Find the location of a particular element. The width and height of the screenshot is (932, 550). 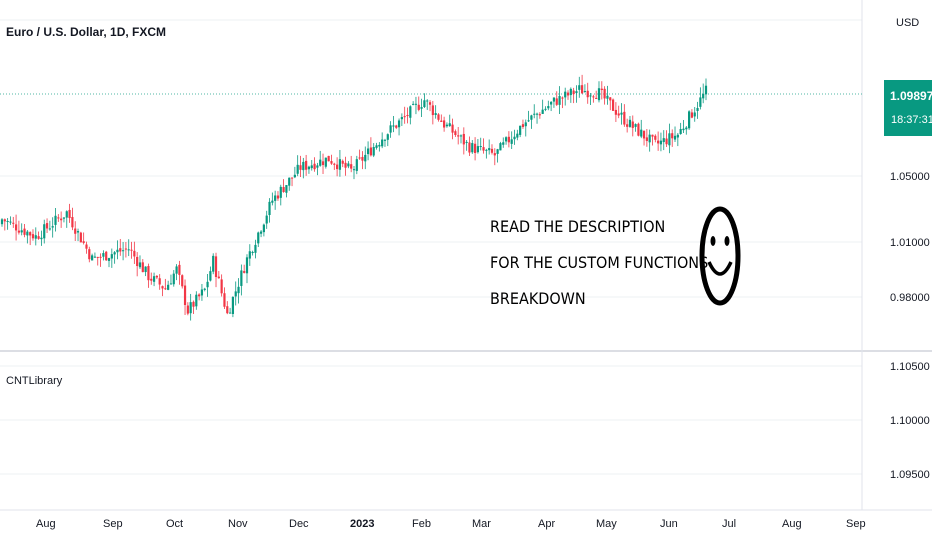

x-tick-label: Feb is located at coordinates (421, 524).